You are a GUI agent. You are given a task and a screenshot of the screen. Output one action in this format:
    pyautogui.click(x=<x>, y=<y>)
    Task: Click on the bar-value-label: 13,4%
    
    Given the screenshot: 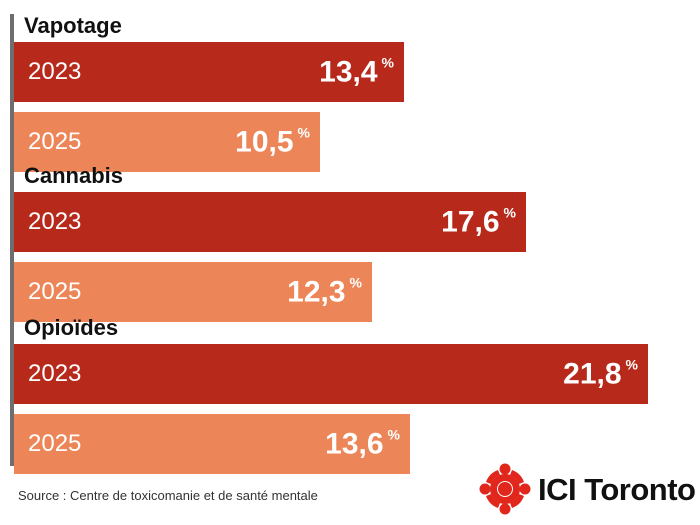 What is the action you would take?
    pyautogui.click(x=356, y=72)
    